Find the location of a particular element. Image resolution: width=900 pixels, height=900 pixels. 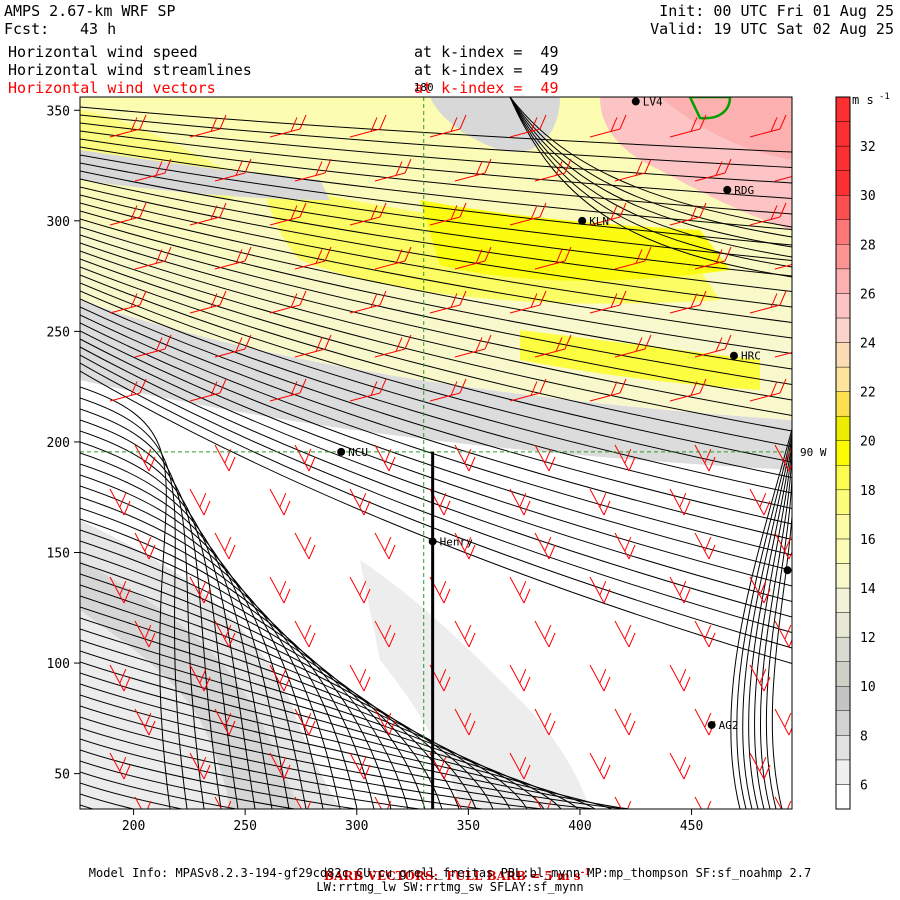

field-name-vectors: Horizontal wind vectors is located at coordinates (112, 88).